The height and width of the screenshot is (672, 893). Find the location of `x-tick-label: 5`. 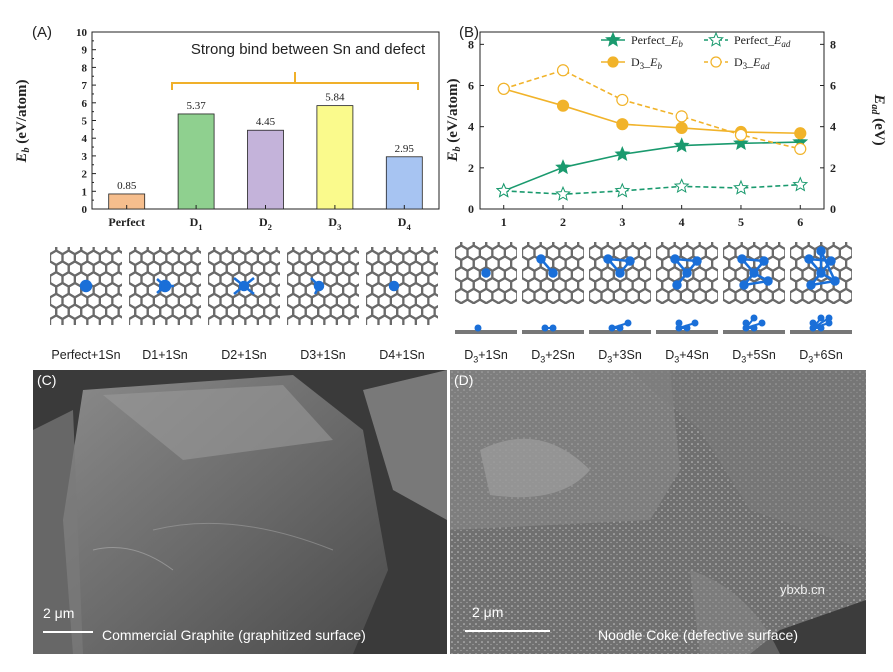

x-tick-label: 5 is located at coordinates (741, 222).